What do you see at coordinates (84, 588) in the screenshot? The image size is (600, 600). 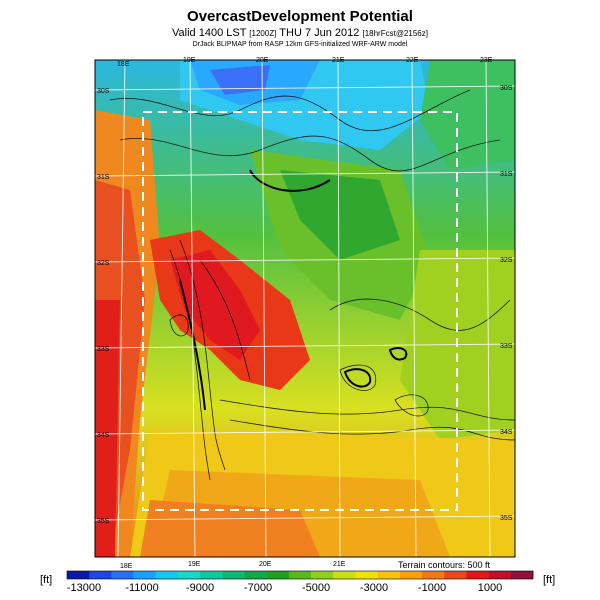 I see `colorbar-tick-label: -13000` at bounding box center [84, 588].